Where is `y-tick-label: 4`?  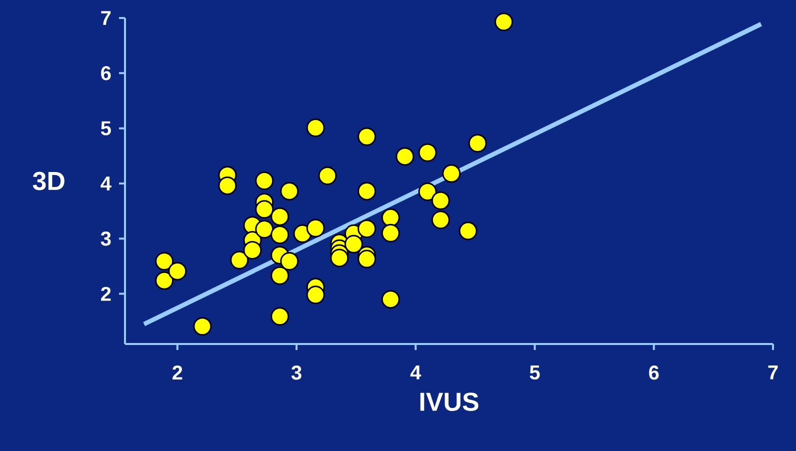 y-tick-label: 4 is located at coordinates (106, 183).